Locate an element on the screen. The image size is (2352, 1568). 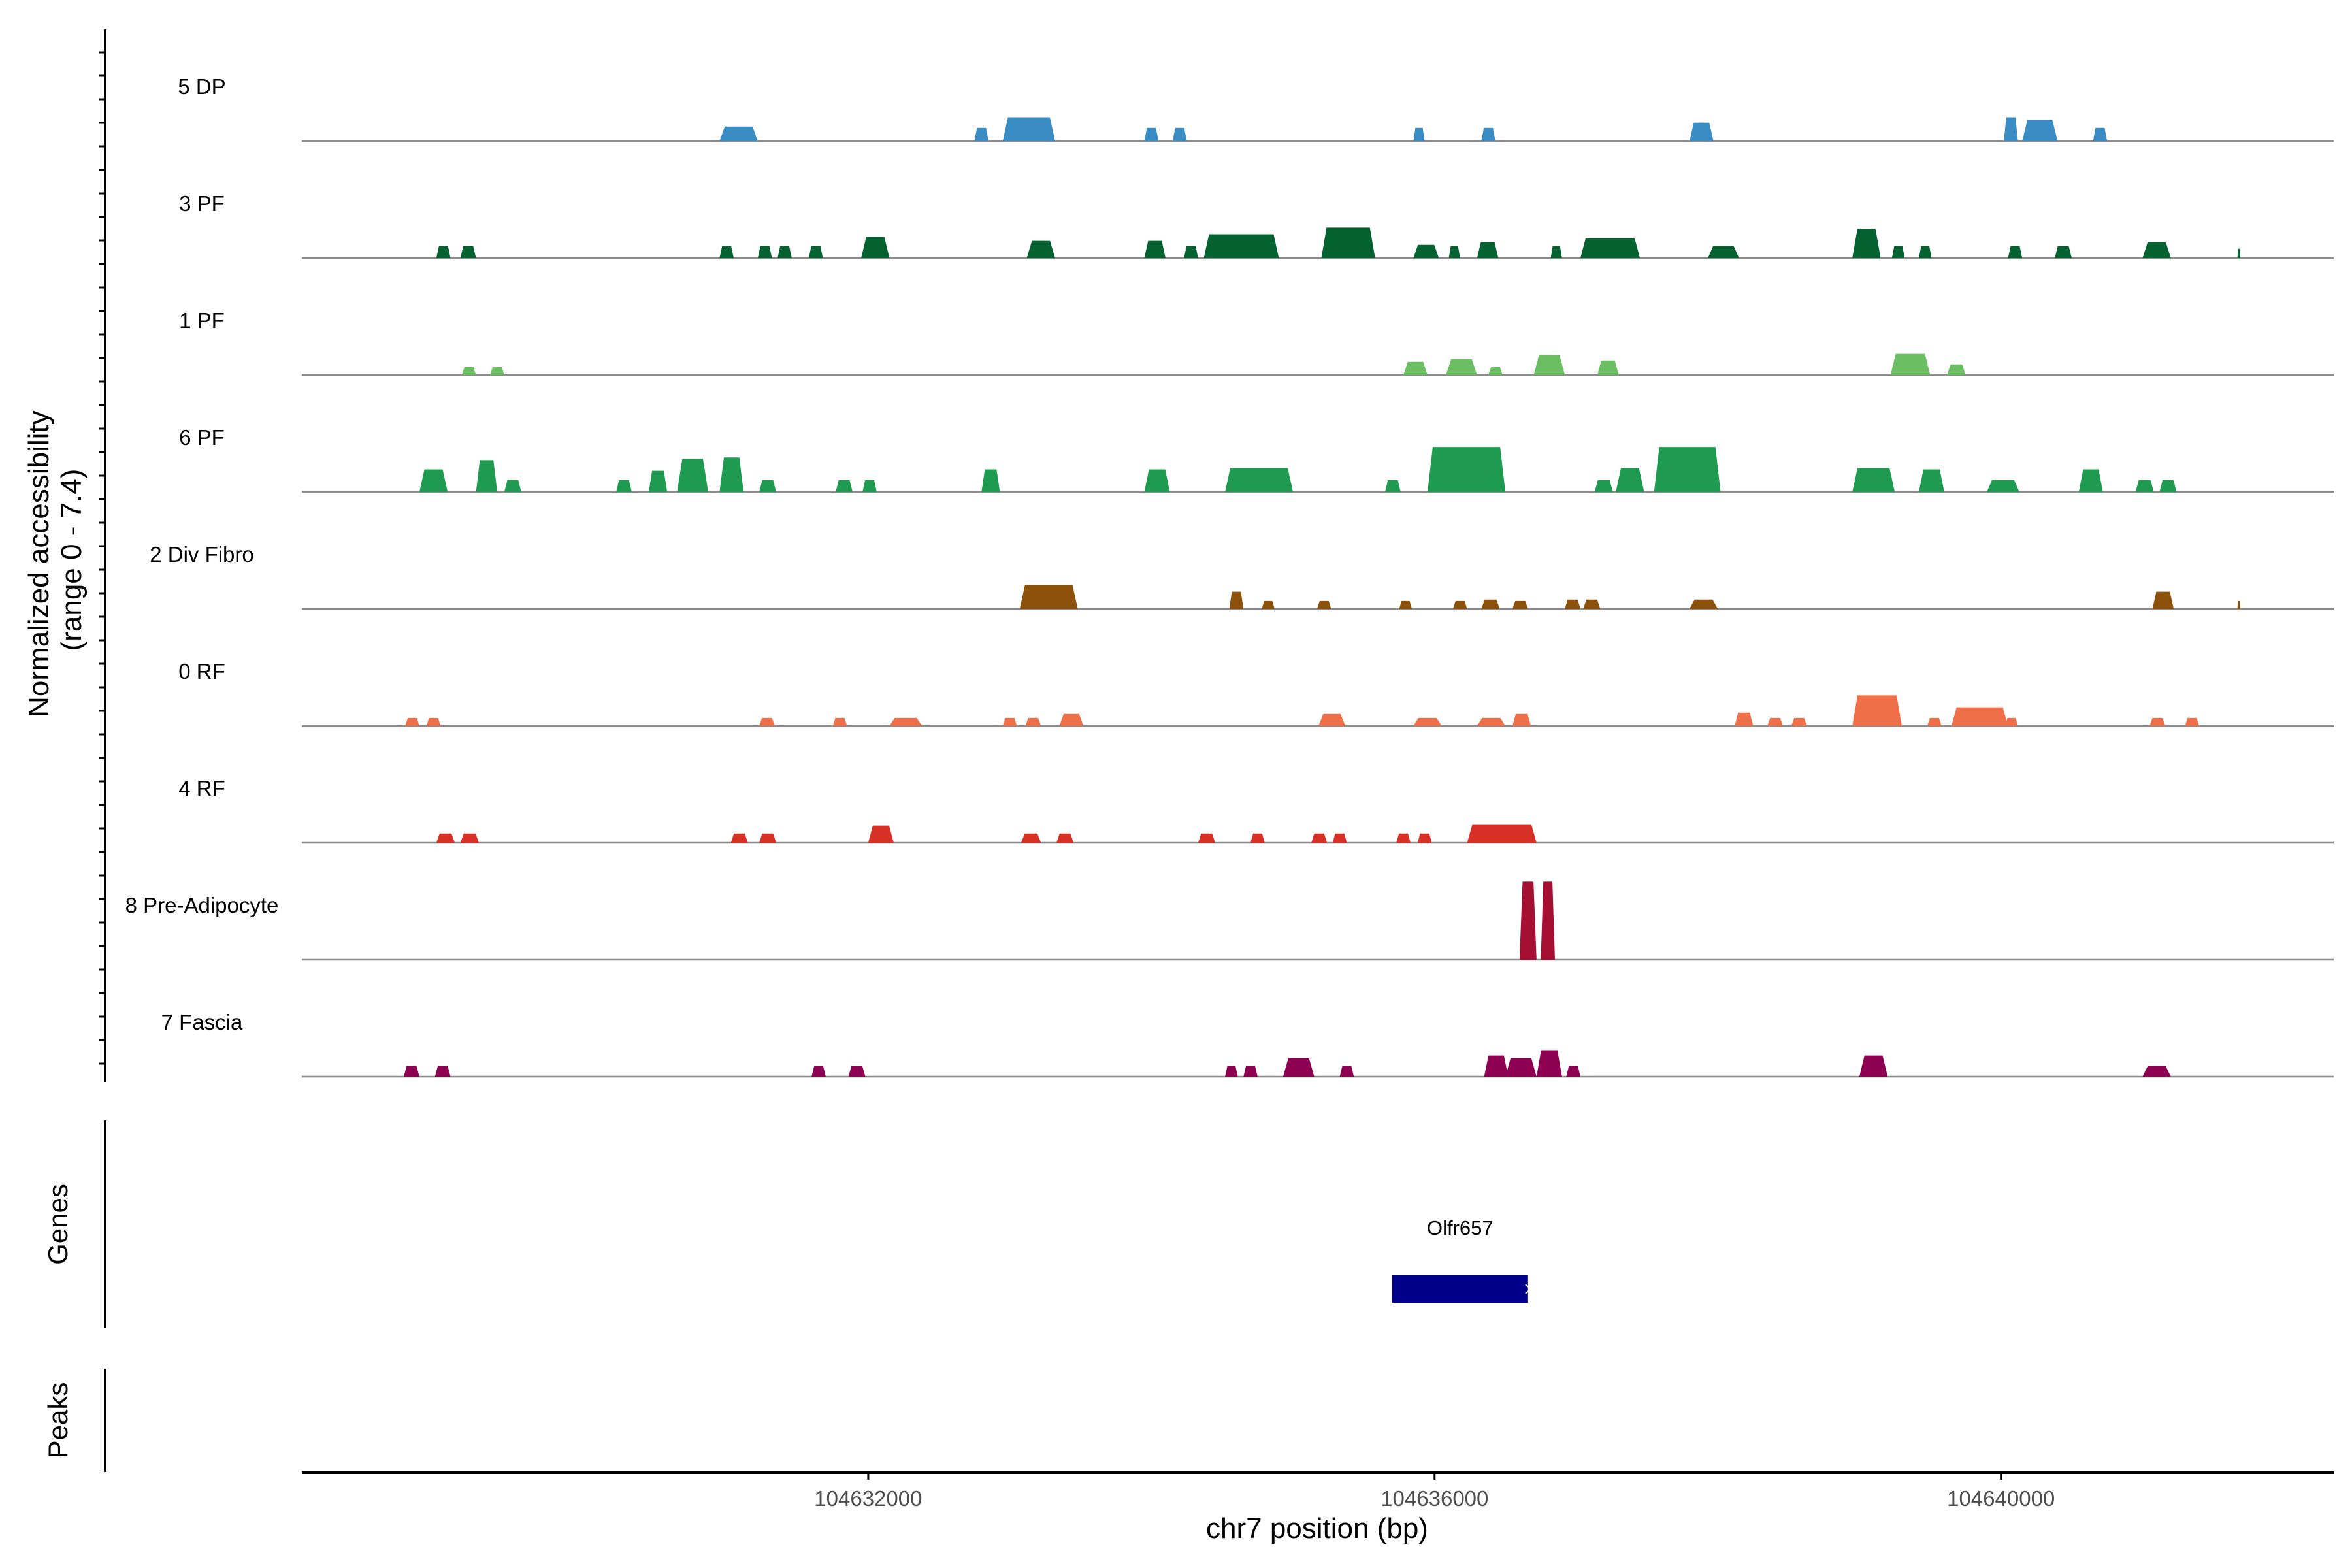
x-axis-tick-label: 104636000 is located at coordinates (1434, 1498).